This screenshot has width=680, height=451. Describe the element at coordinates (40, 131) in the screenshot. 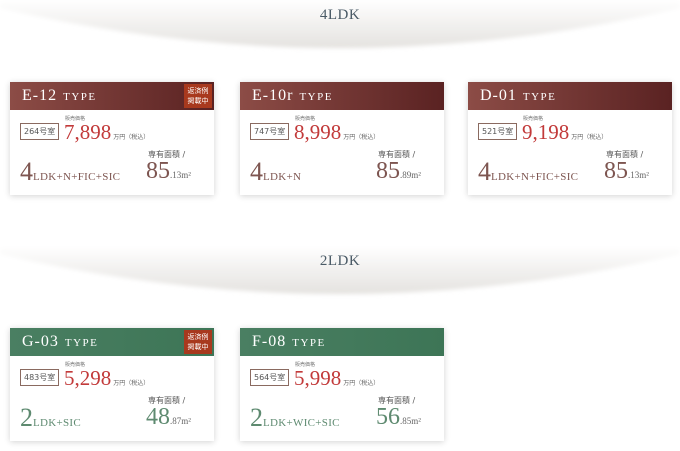

I see `unit-number: 264号室` at that location.